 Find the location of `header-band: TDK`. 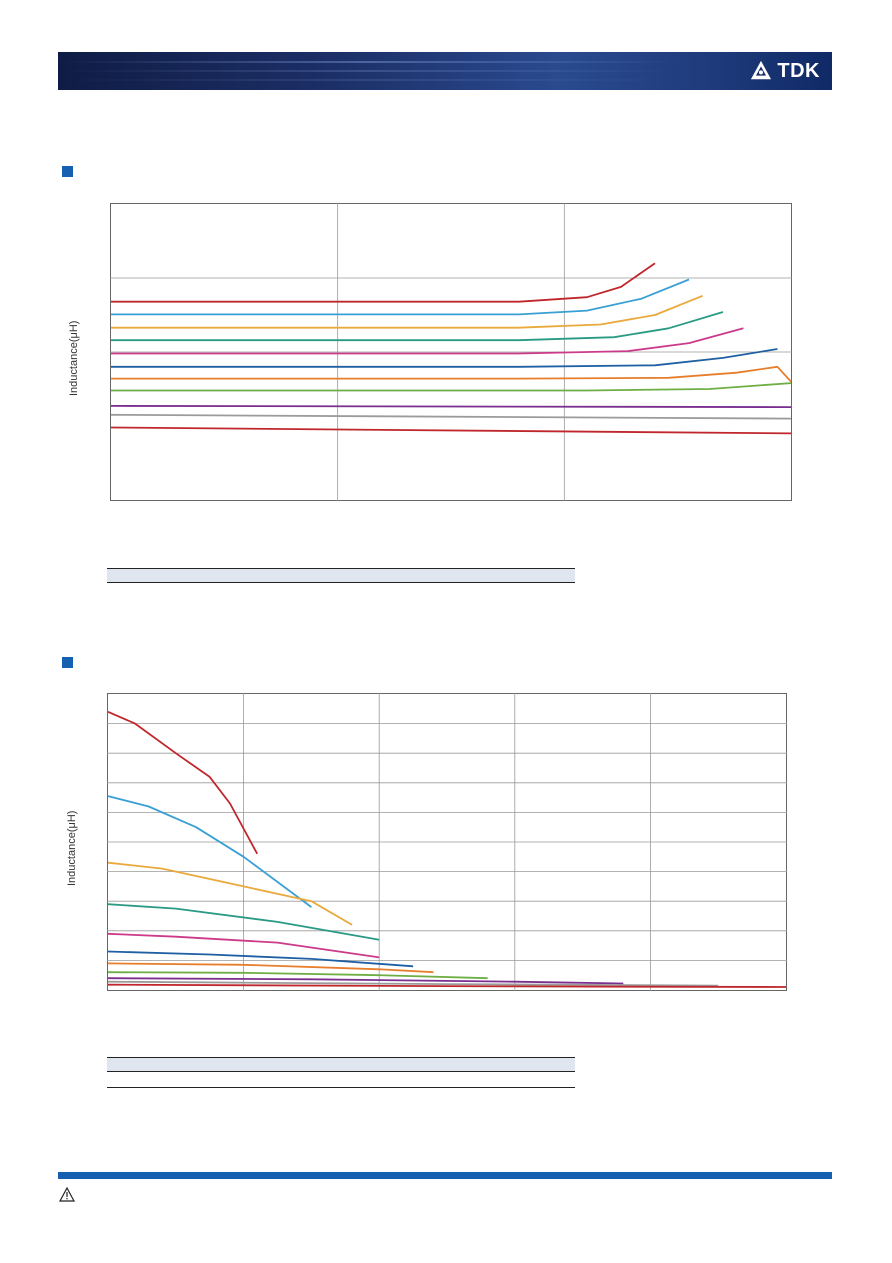

header-band: TDK is located at coordinates (445, 71).